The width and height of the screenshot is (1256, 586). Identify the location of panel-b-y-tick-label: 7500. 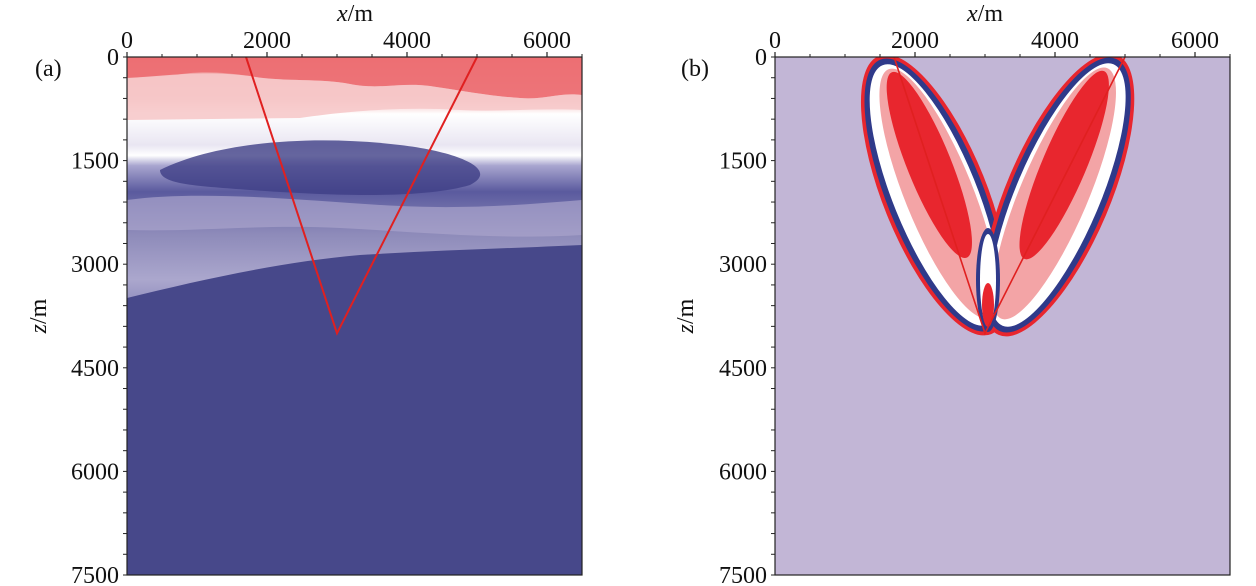
(743, 574).